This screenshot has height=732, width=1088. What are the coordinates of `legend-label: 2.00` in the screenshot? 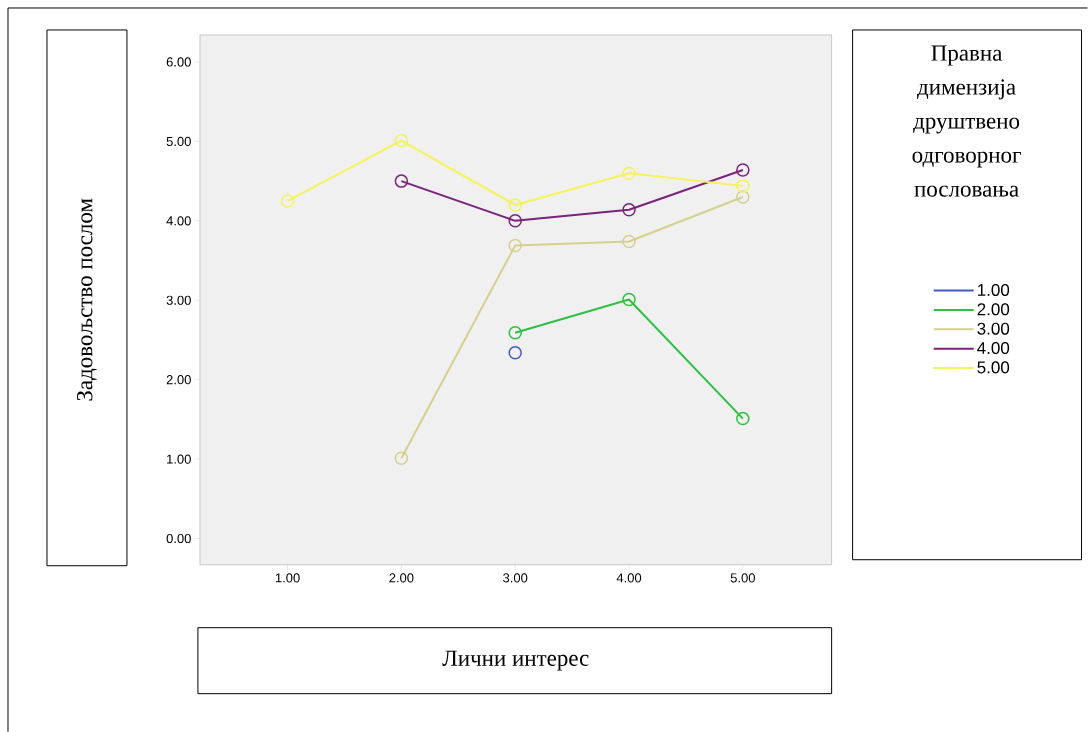 It's located at (993, 309).